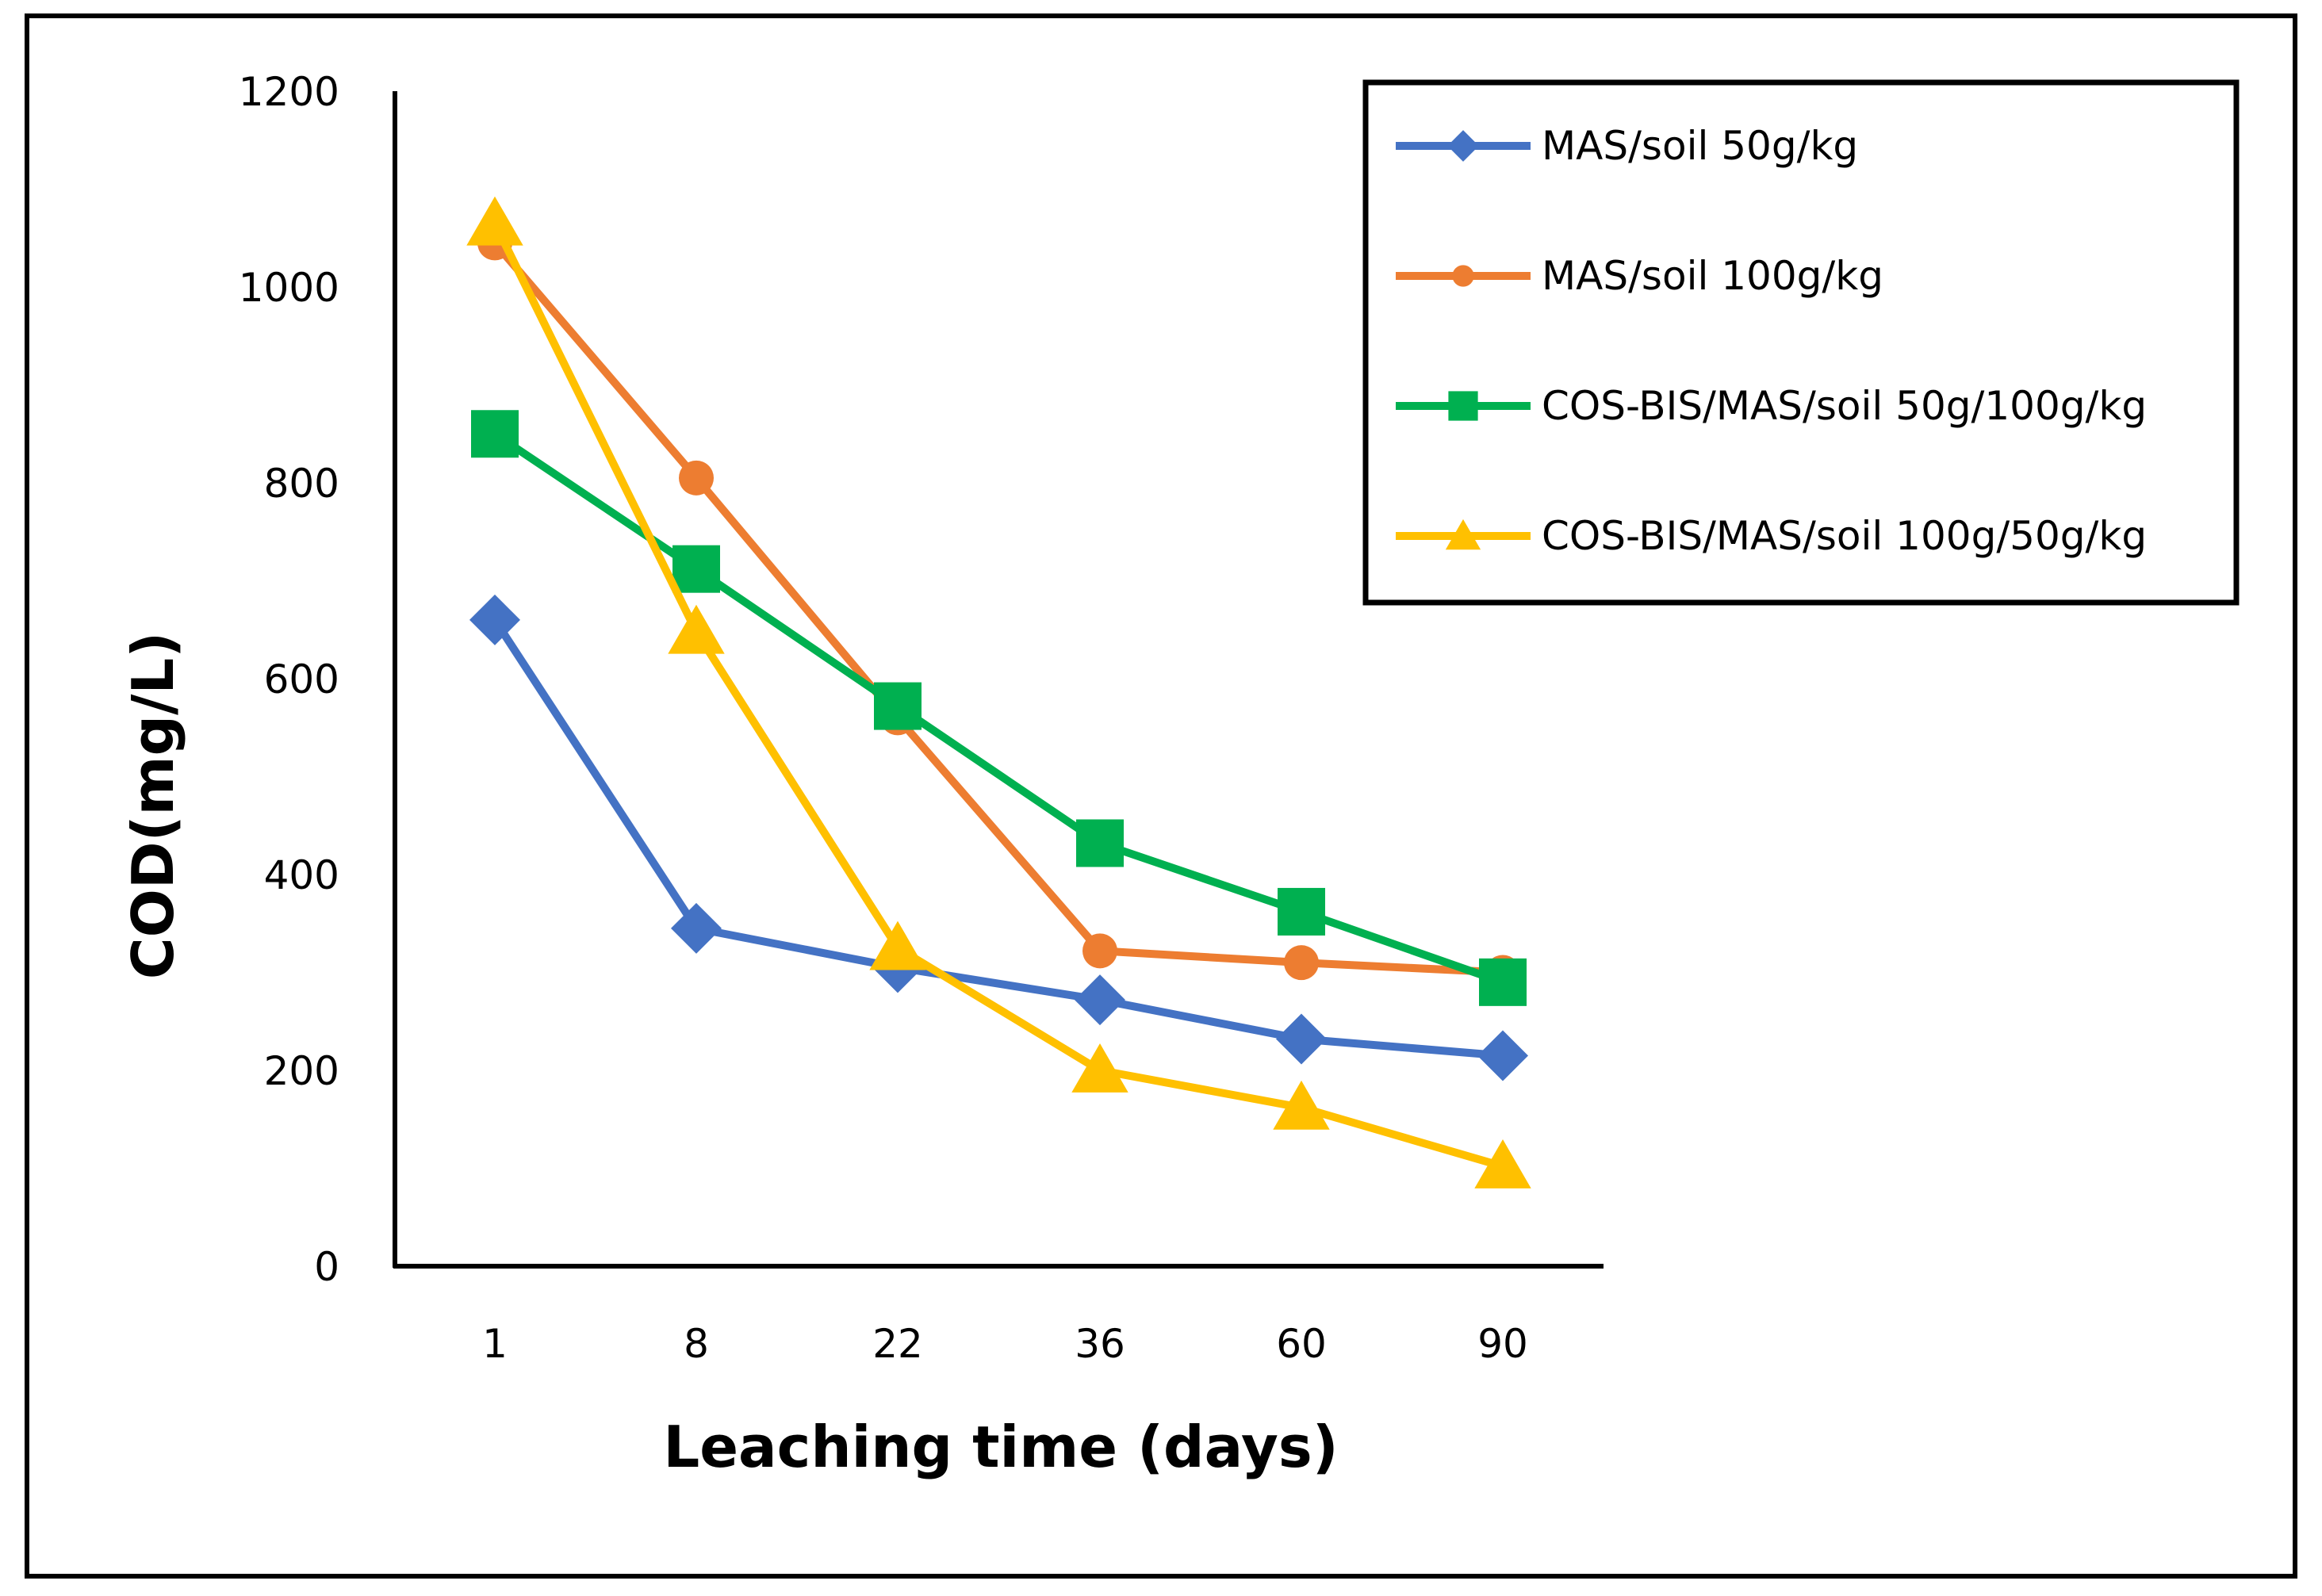 The image size is (2322, 1596). What do you see at coordinates (495, 1344) in the screenshot?
I see `x-tick-label: 1` at bounding box center [495, 1344].